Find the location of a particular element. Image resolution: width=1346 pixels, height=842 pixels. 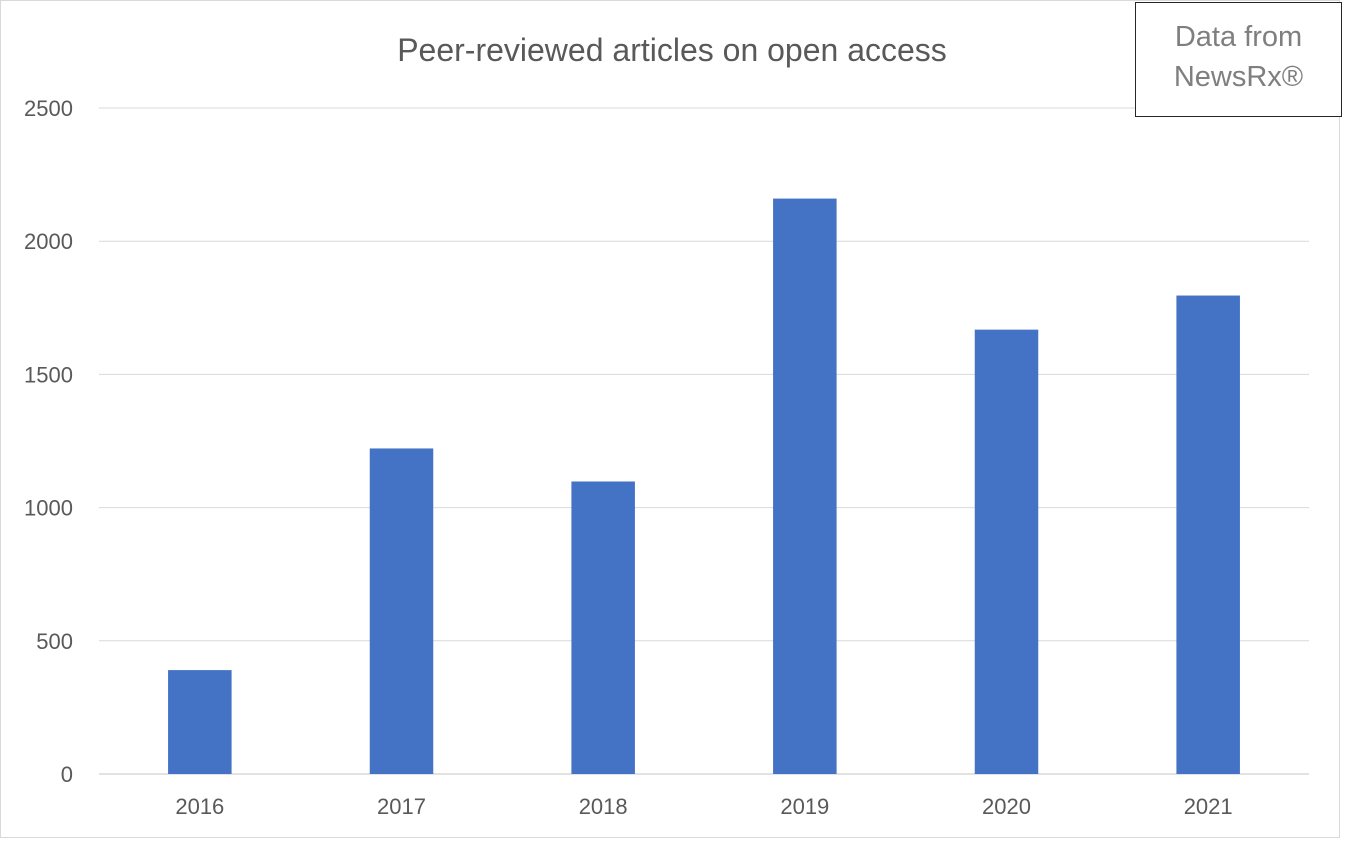

chart-title: Peer-reviewed articles on open access is located at coordinates (672, 50).